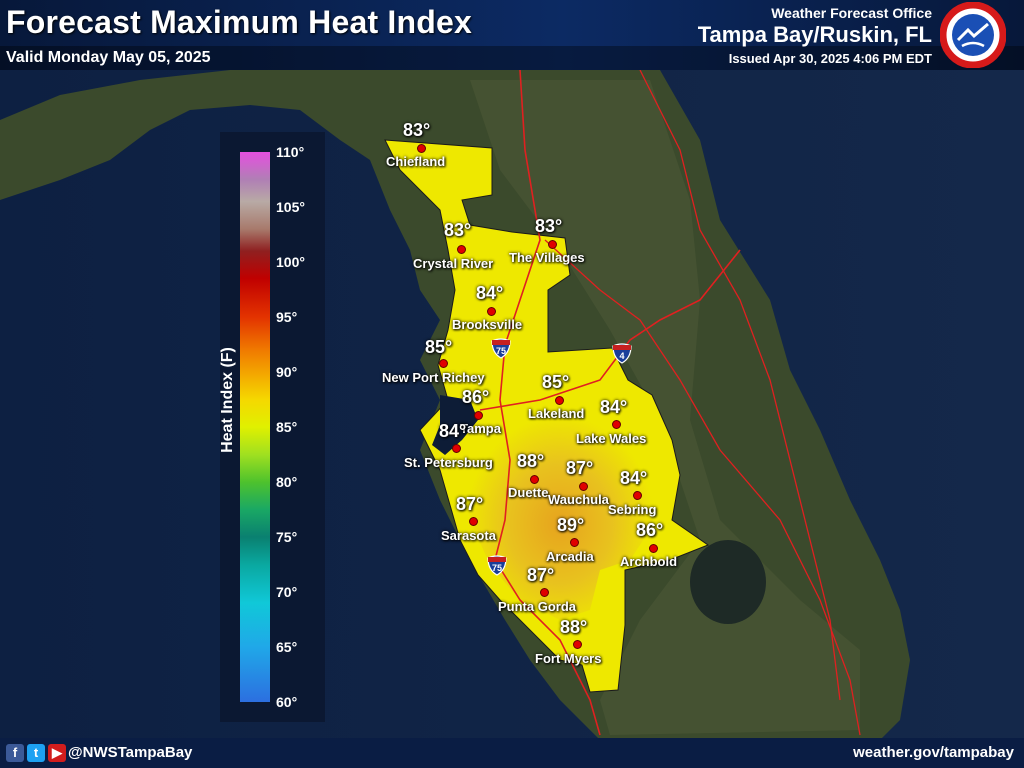 Image resolution: width=1024 pixels, height=768 pixels. What do you see at coordinates (468, 535) in the screenshot?
I see `city-name: Sarasota` at bounding box center [468, 535].